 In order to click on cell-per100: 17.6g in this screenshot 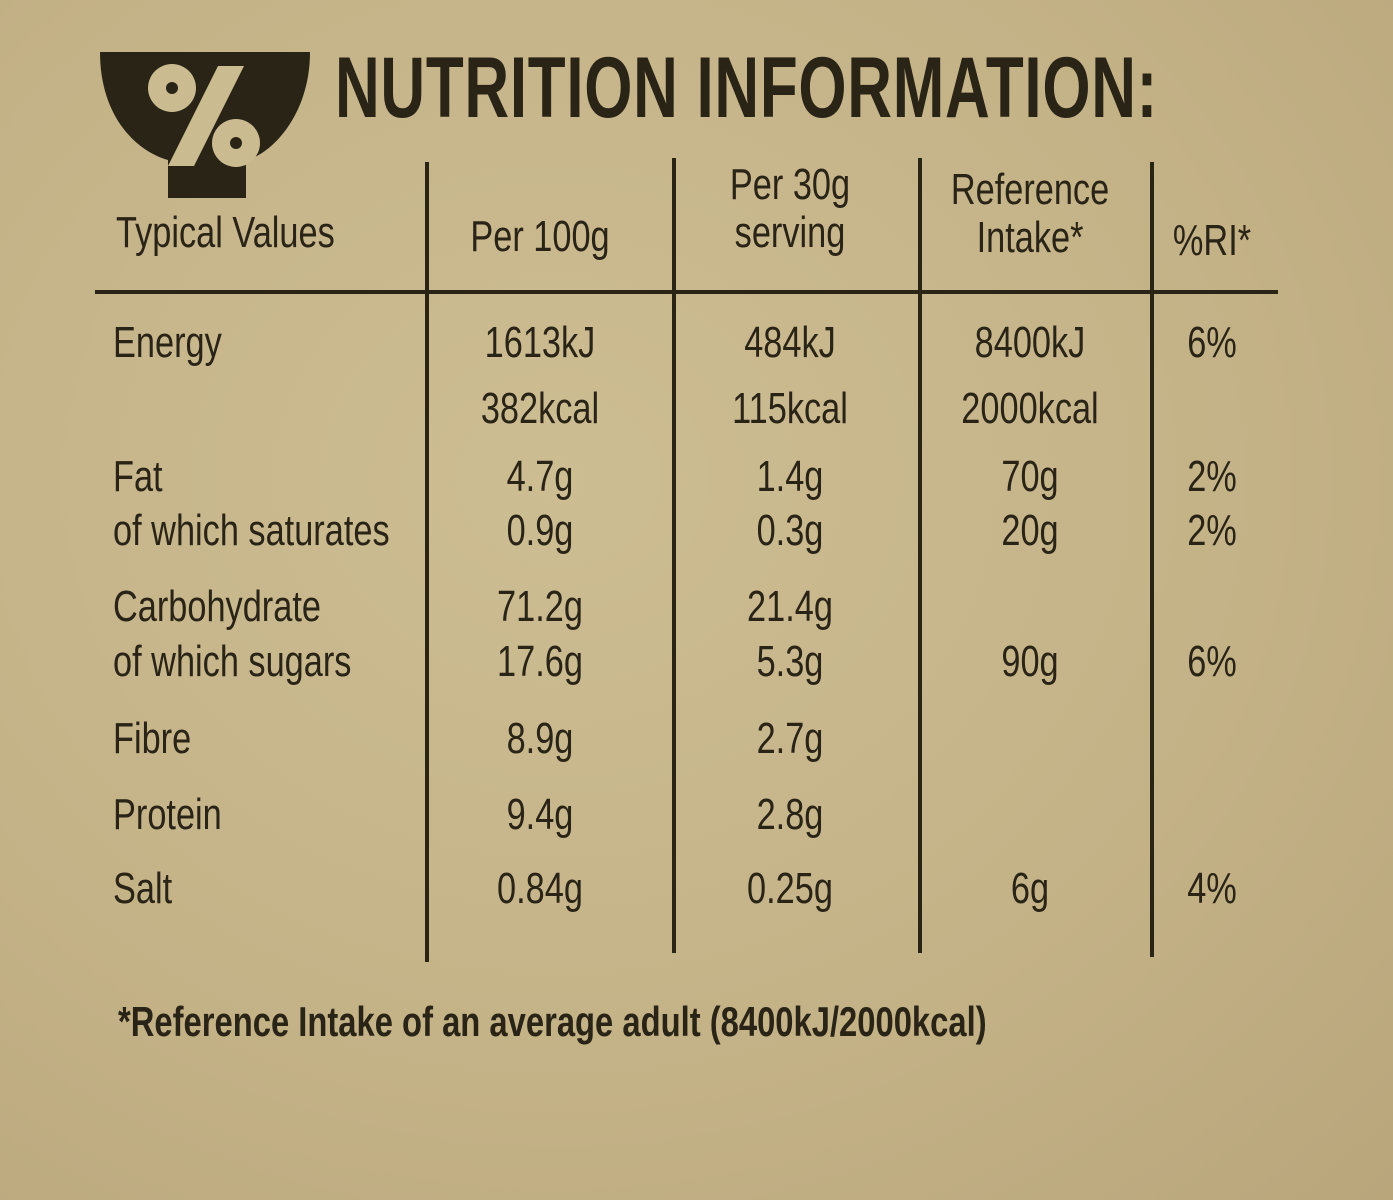, I will do `click(540, 661)`.